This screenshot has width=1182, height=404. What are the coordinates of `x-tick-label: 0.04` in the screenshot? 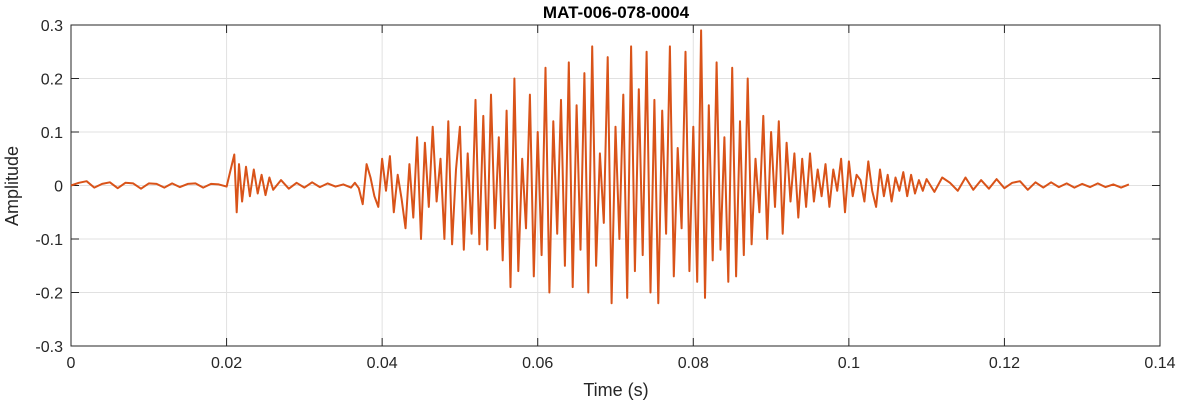 It's located at (382, 363).